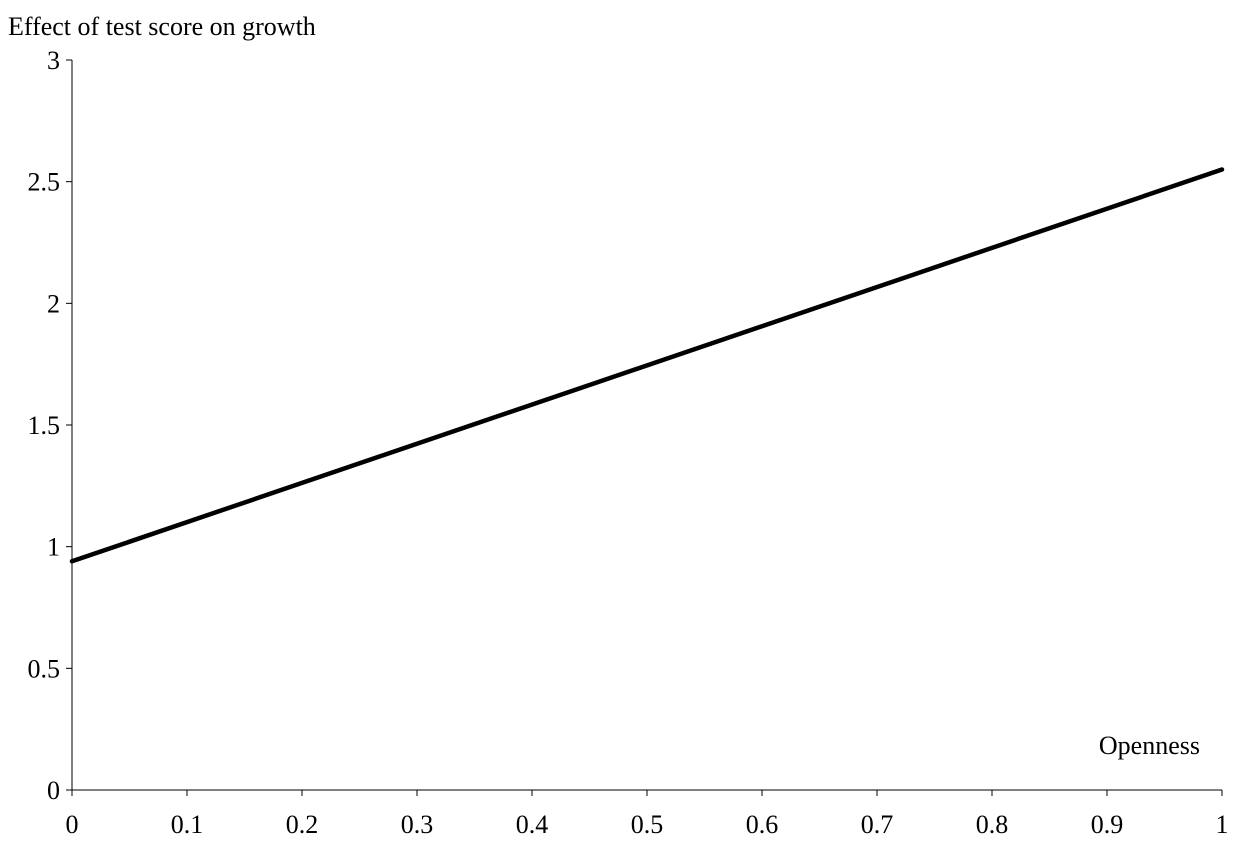 The image size is (1235, 851). Describe the element at coordinates (1107, 824) in the screenshot. I see `x-tick-label: 0.9` at that location.